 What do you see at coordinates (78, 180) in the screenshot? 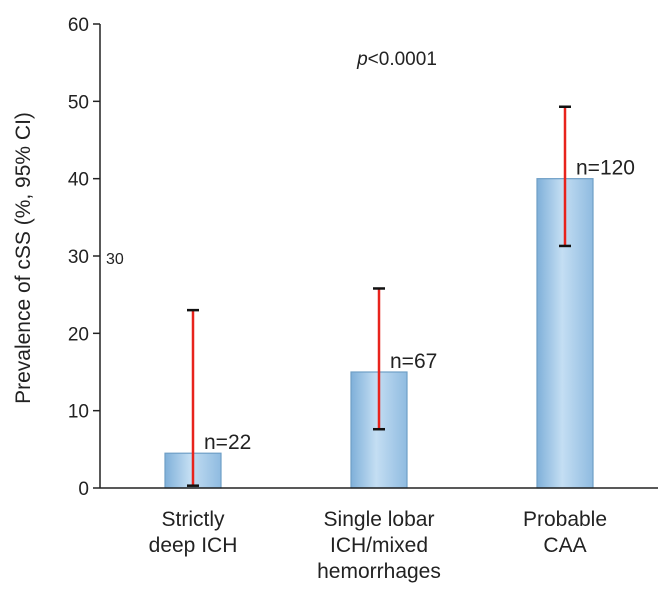
I see `y-tick-label-4: 40` at bounding box center [78, 180].